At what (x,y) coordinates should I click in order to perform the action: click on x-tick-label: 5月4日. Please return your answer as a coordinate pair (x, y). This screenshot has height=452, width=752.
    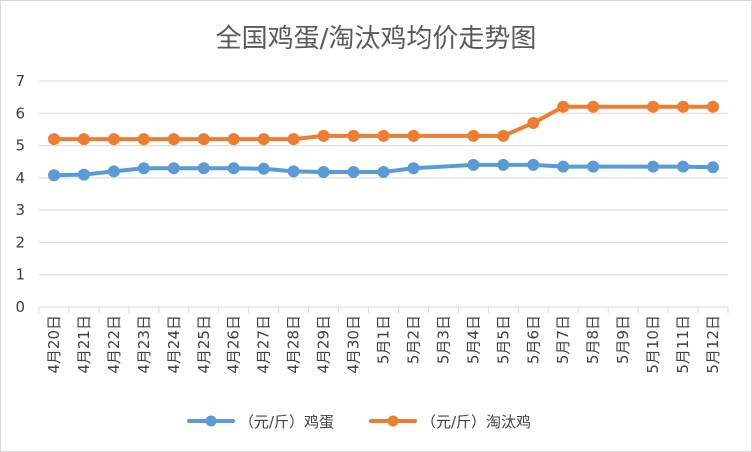
    Looking at the image, I should click on (473, 339).